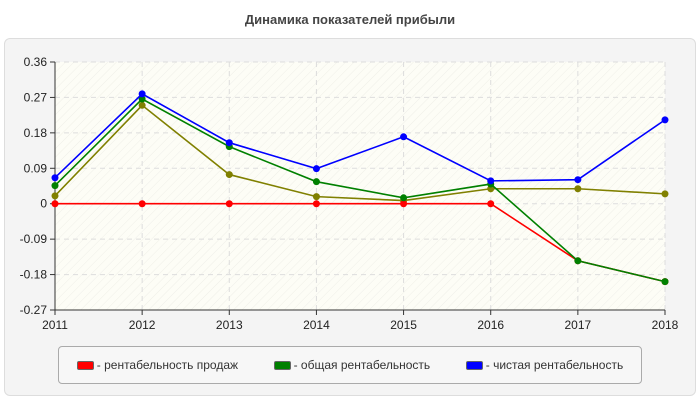 The height and width of the screenshot is (400, 700). I want to click on y-tick-label: 0.36, so click(36, 62).